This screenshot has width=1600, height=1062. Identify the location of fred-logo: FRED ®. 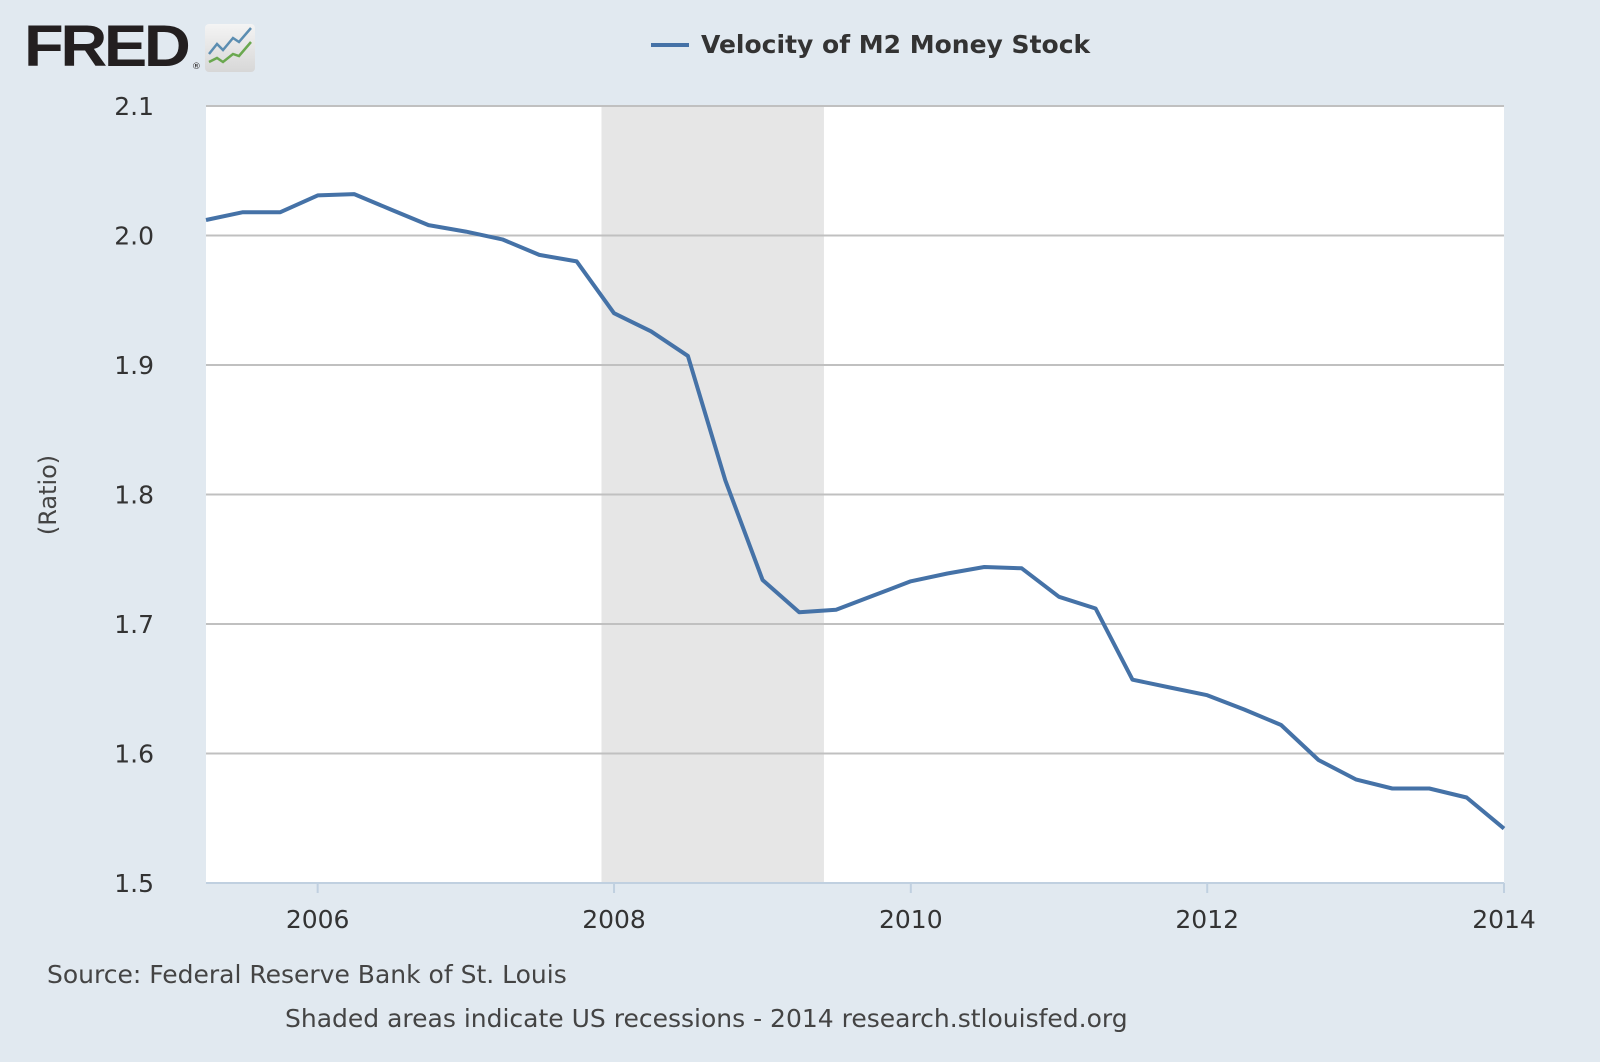
(139, 46).